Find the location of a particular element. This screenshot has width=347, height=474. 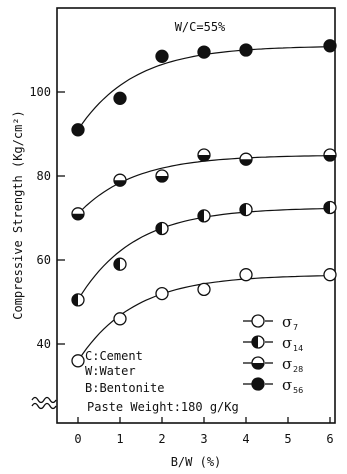

x-tick-label: 2 is located at coordinates (161, 439).